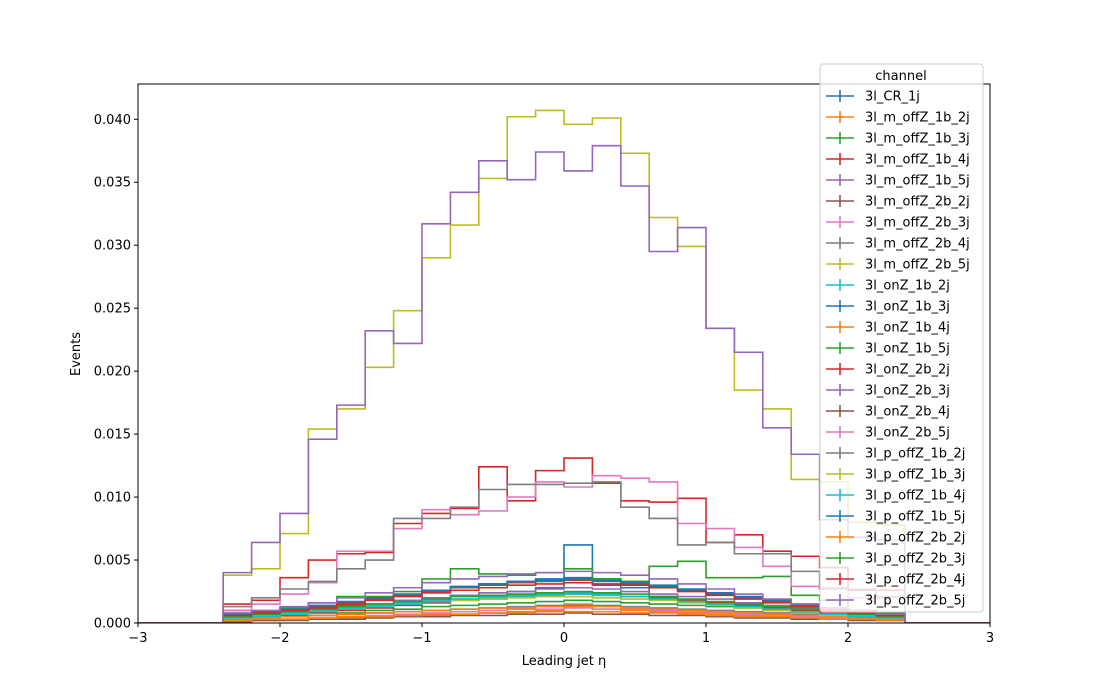 The width and height of the screenshot is (1100, 700). What do you see at coordinates (915, 454) in the screenshot?
I see `legend-label: 3l_p_offZ_1b_2j` at bounding box center [915, 454].